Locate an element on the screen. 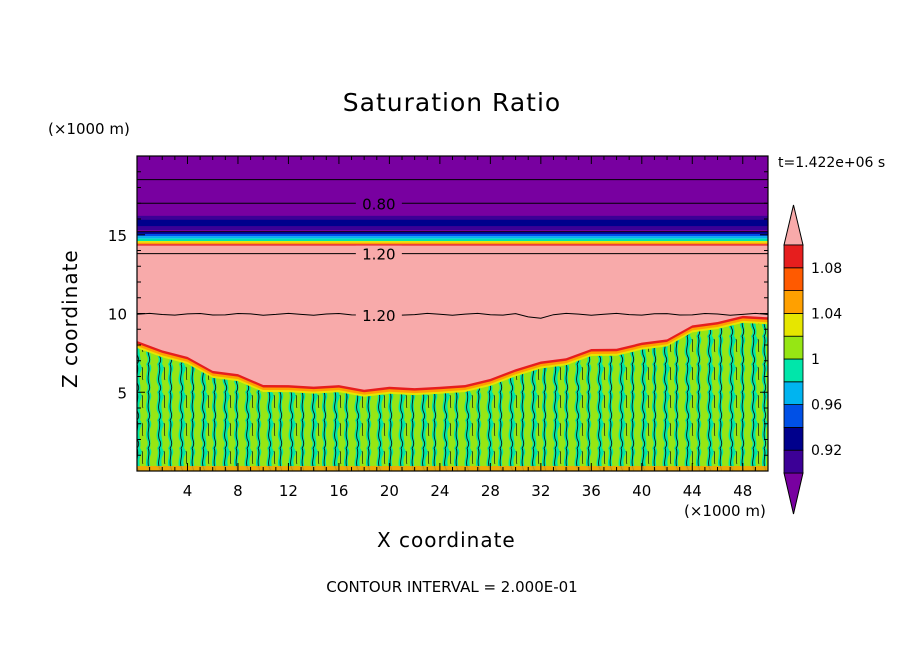 The width and height of the screenshot is (904, 654). colorbar-tick-label: 1 is located at coordinates (815, 360).